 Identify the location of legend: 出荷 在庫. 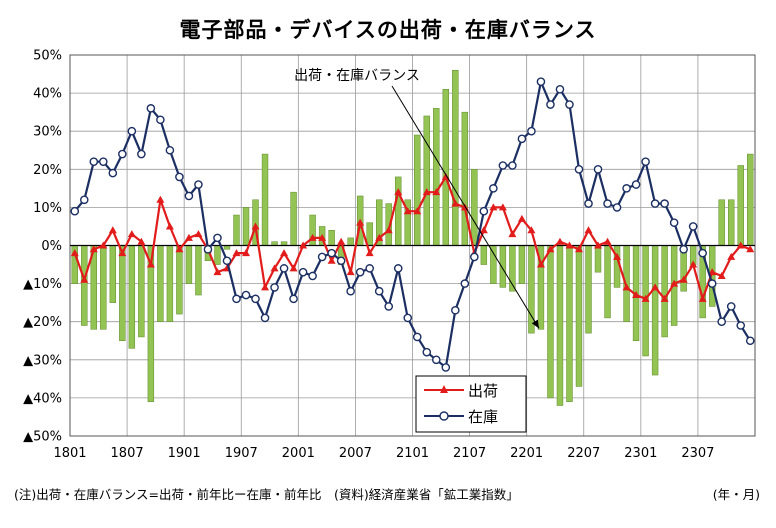
(471, 404).